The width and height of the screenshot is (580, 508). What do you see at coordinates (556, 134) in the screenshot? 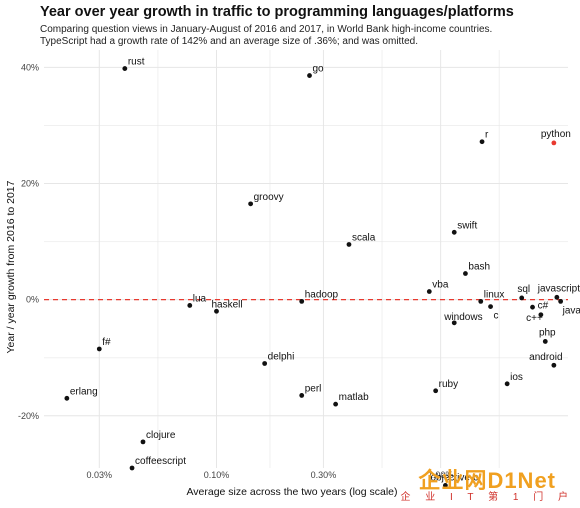
I see `point-label-python: python` at bounding box center [556, 134].